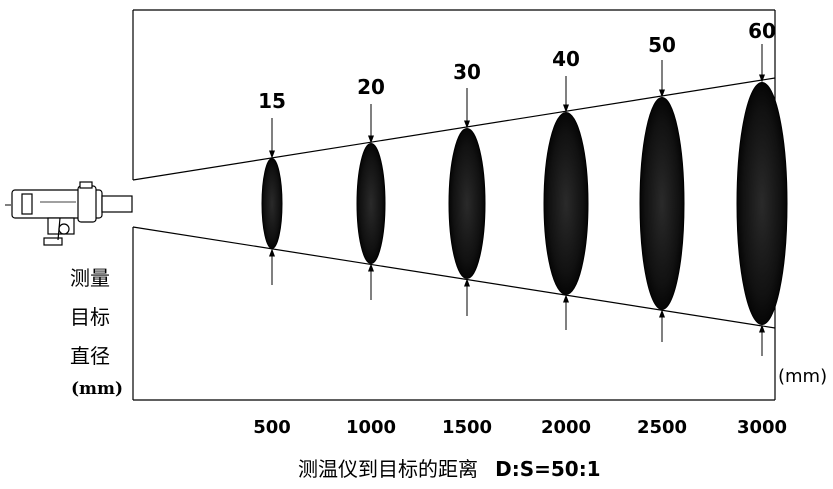 The width and height of the screenshot is (833, 489). Describe the element at coordinates (90, 356) in the screenshot. I see `y-label-line-3: 直径` at that location.